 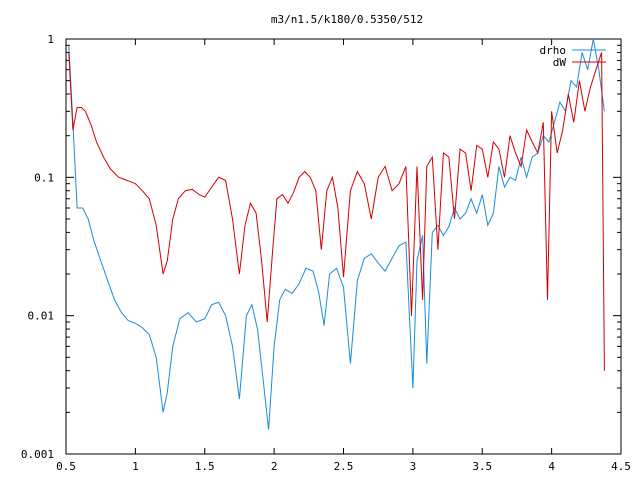 I want to click on x-tick-label: 1, so click(x=135, y=466).